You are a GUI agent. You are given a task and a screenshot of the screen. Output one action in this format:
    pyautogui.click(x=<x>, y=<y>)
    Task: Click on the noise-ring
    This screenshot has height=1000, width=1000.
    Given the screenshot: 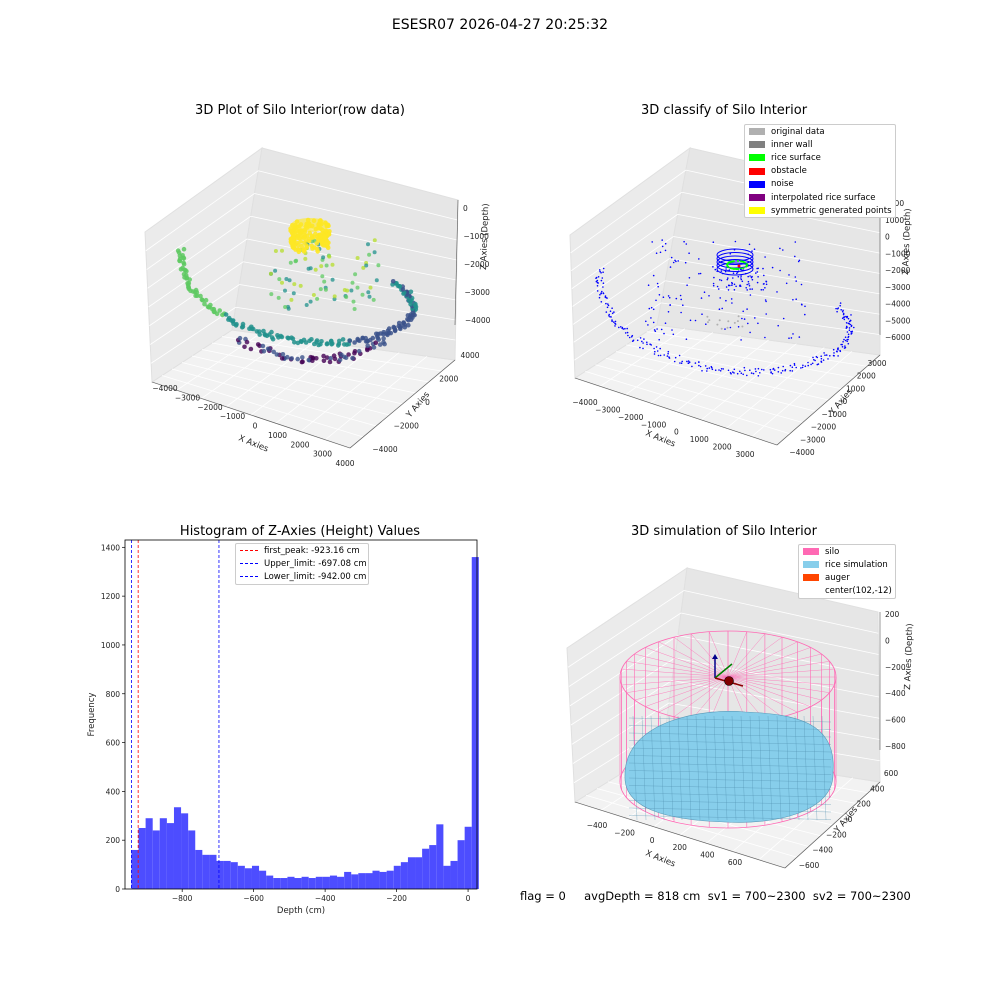 What is the action you would take?
    pyautogui.click(x=735, y=258)
    